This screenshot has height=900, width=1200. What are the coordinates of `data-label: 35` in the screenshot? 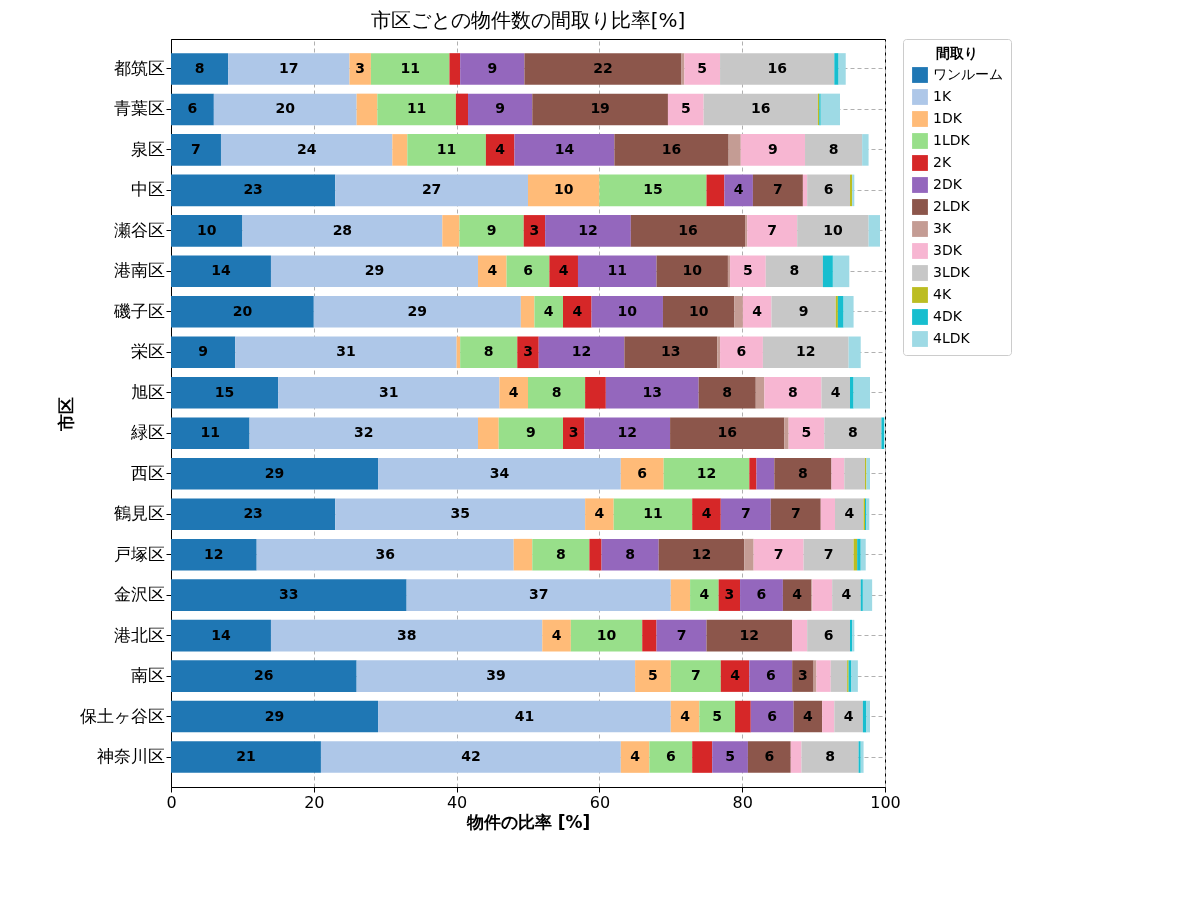 It's located at (460, 513).